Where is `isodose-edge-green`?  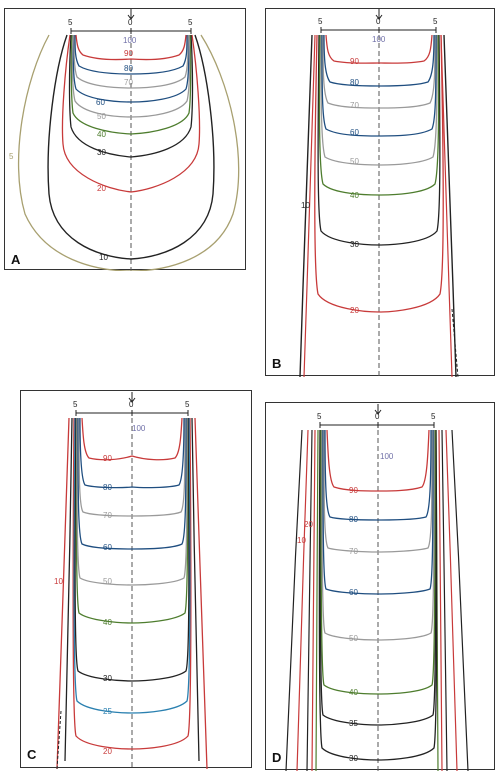 isodose-edge-green is located at coordinates (317, 600).